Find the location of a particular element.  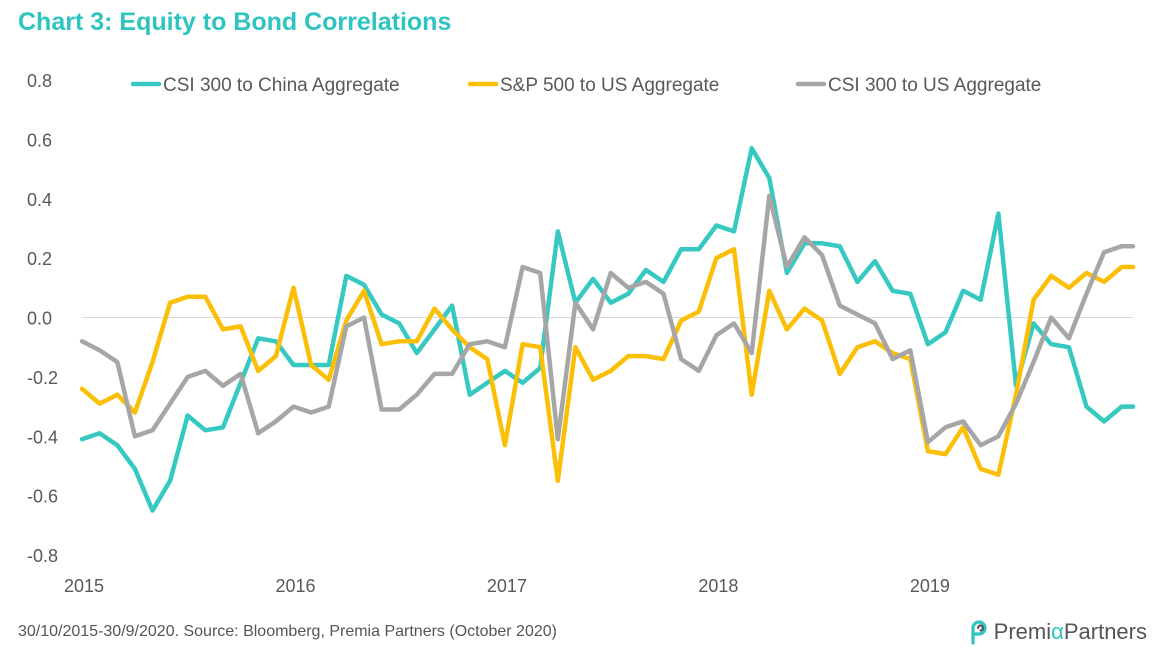

x-tick-label: 2017 is located at coordinates (507, 586).